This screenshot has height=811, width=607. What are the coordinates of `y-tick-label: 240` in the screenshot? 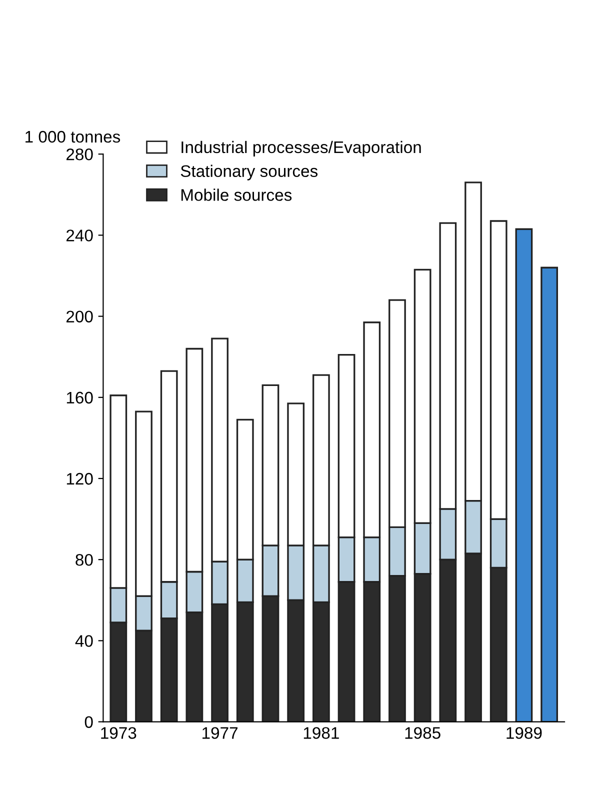 It's located at (79, 236).